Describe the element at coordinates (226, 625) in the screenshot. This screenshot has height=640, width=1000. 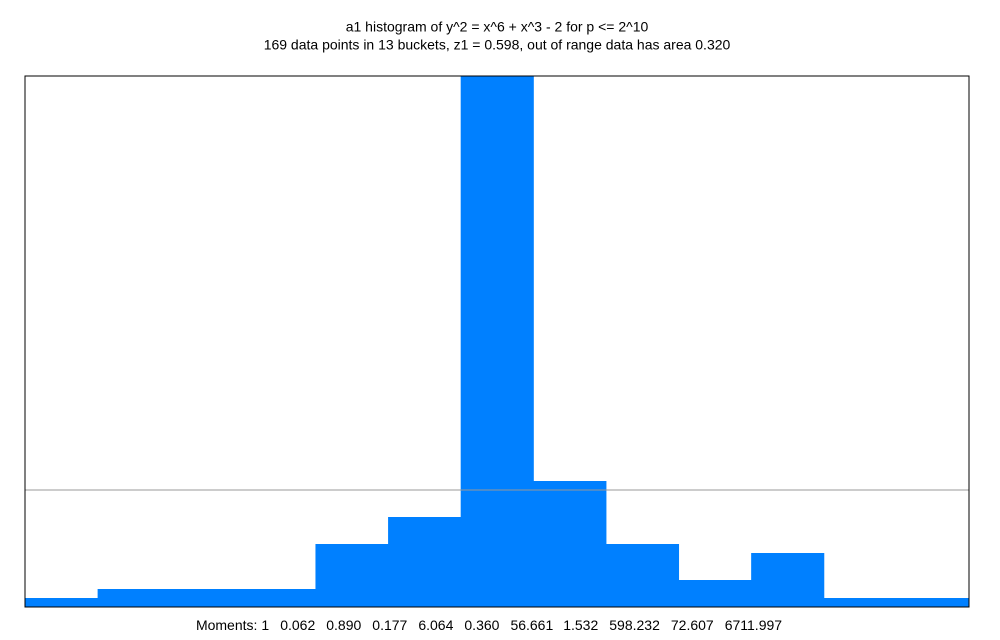
I see `moments-label: Moments:` at that location.